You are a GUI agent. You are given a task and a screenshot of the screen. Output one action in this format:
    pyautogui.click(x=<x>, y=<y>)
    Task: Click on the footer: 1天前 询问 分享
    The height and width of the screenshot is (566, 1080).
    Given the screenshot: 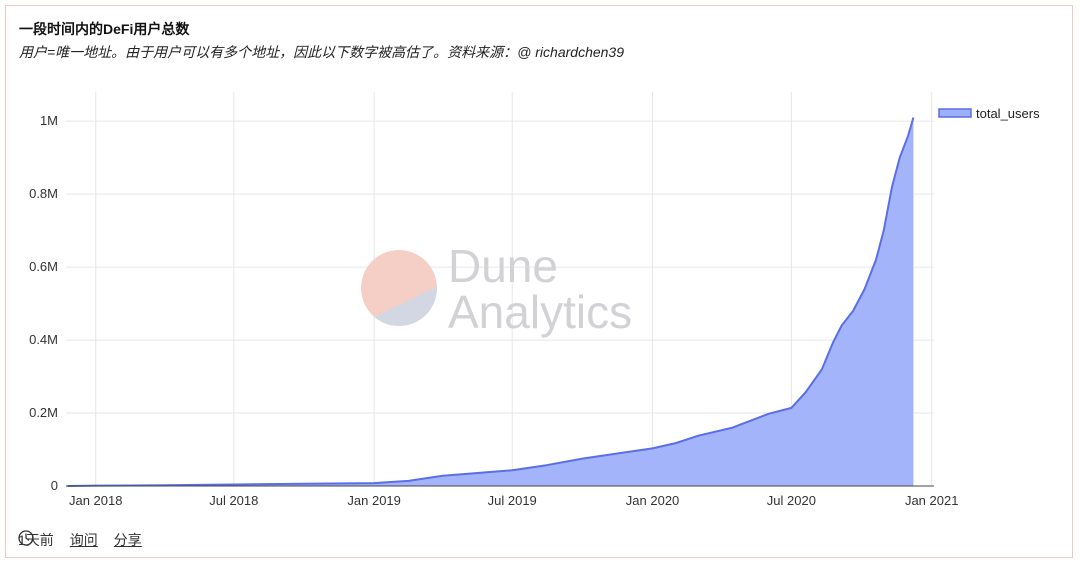 What is the action you would take?
    pyautogui.click(x=88, y=540)
    